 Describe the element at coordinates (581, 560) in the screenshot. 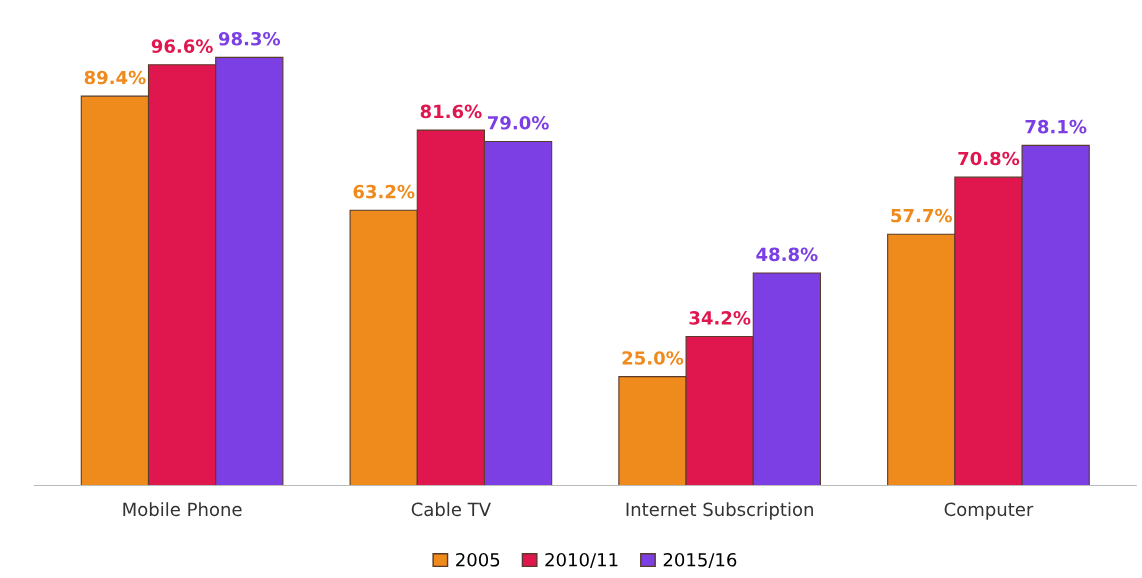

I see `legend-label: 2010/11` at that location.